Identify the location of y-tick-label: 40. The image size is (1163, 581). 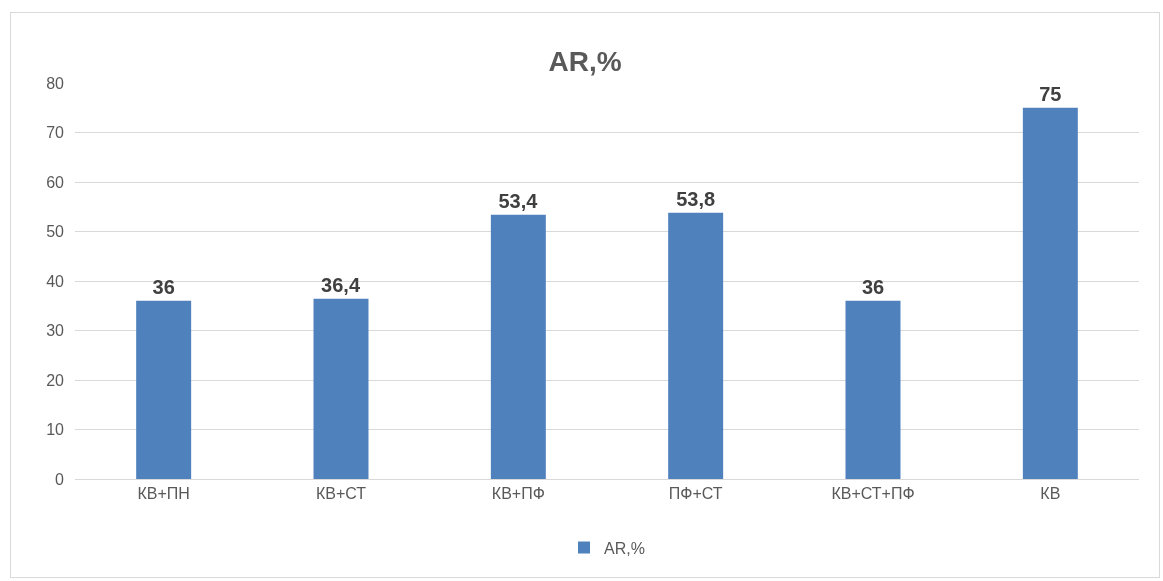
(55, 281).